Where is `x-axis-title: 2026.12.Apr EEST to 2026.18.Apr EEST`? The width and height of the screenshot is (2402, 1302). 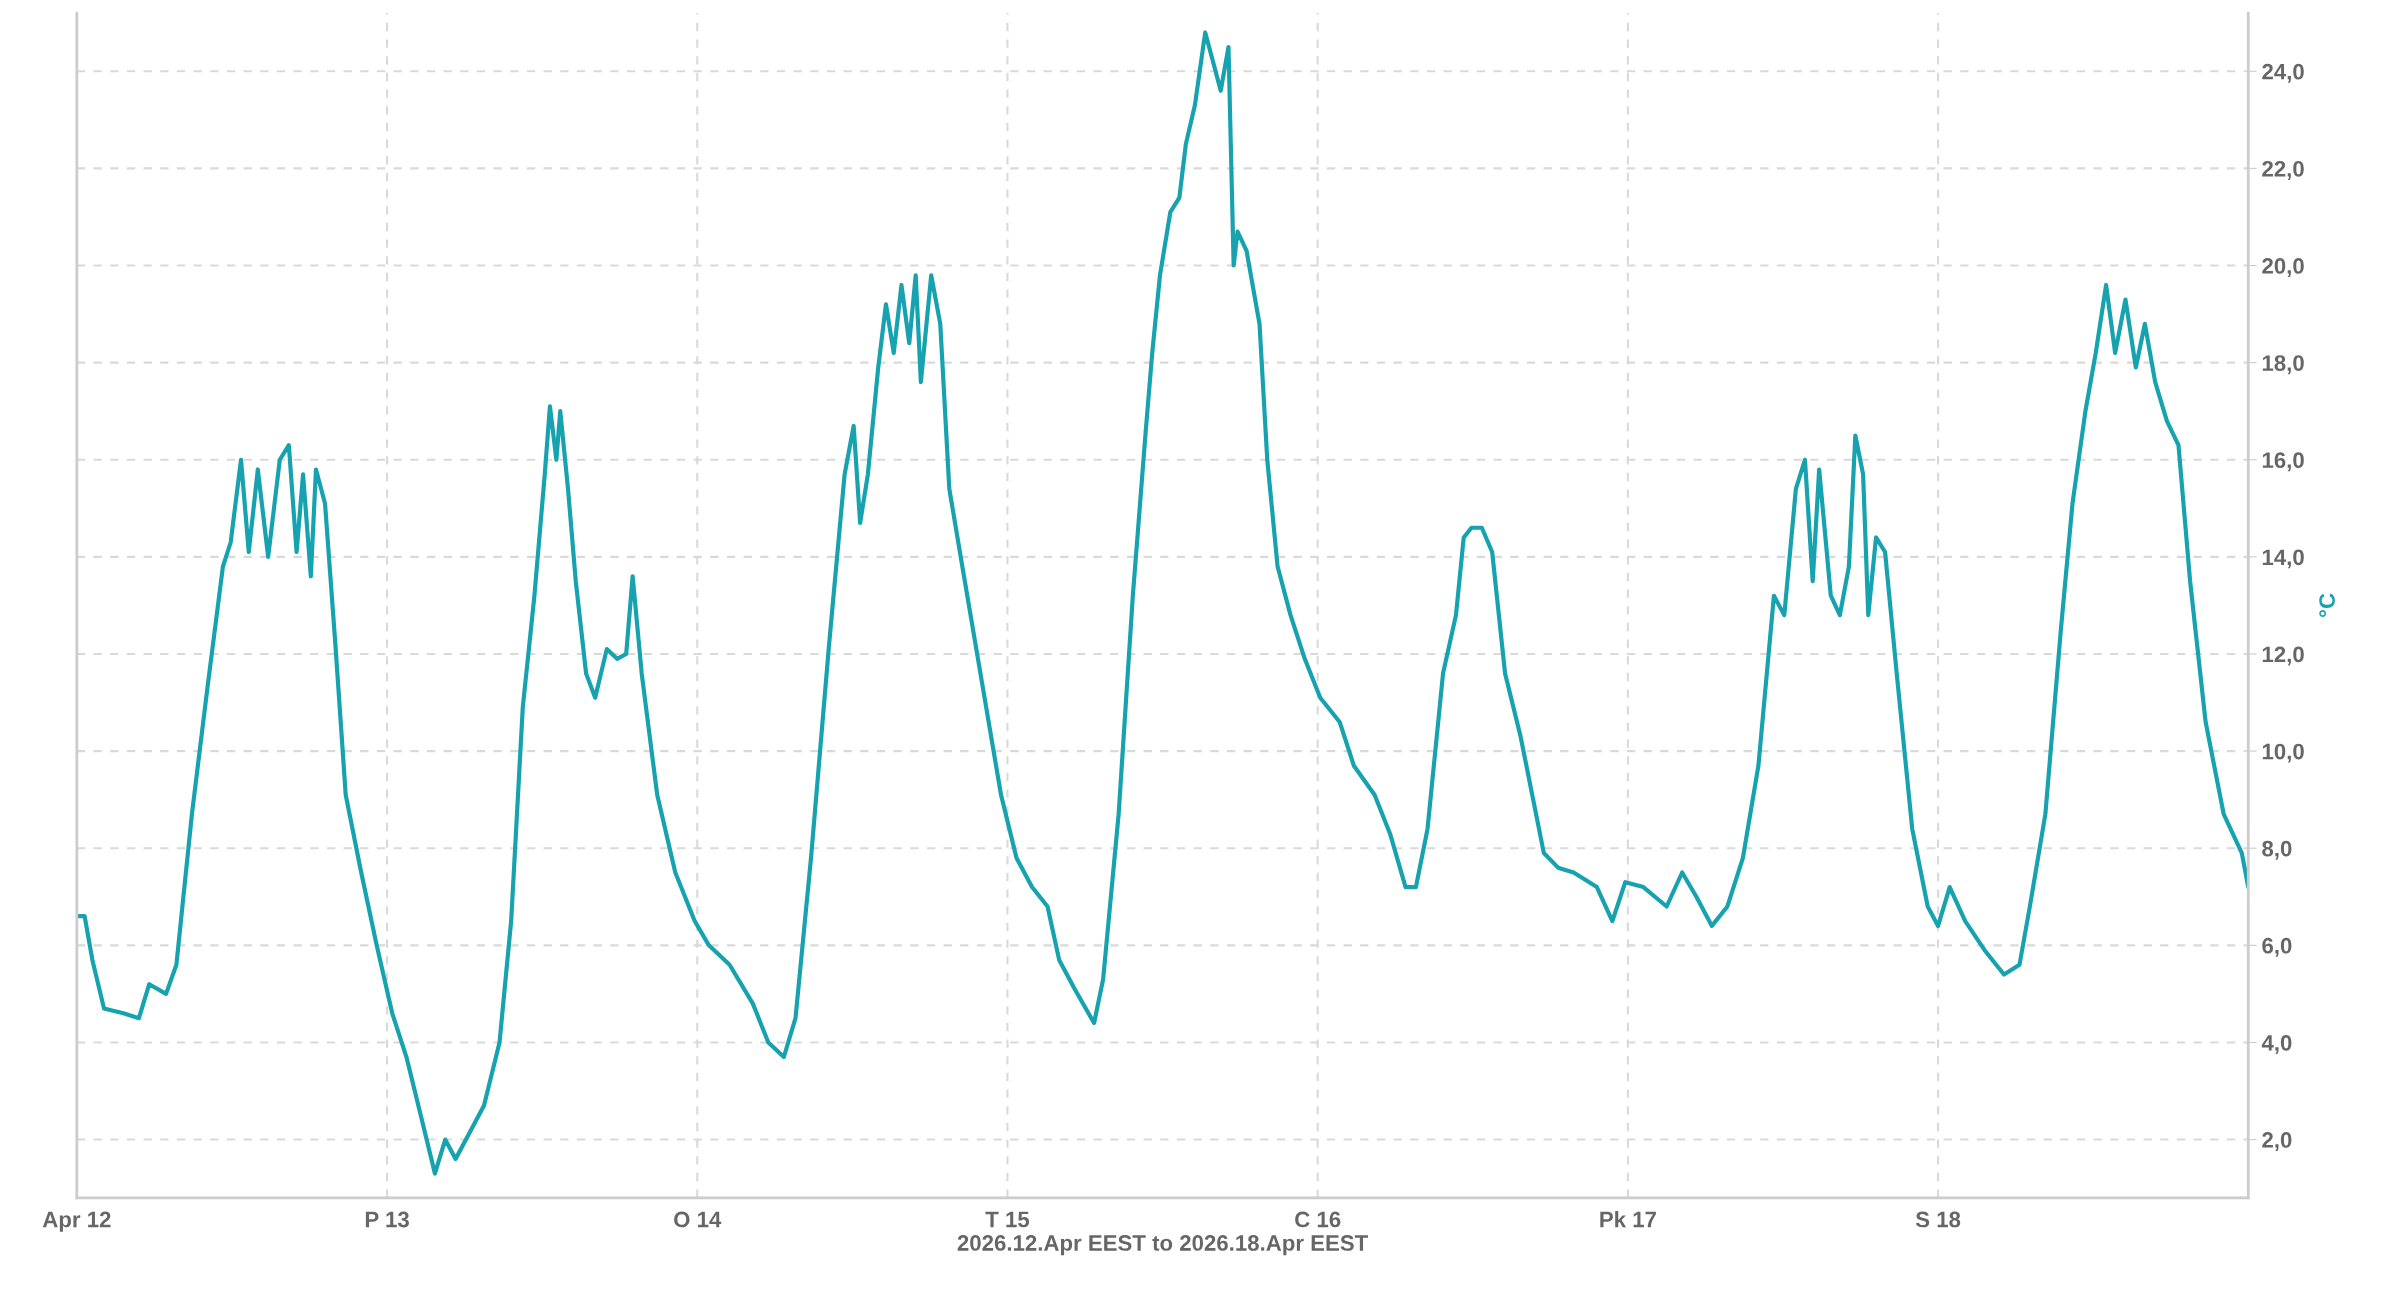 x-axis-title: 2026.12.Apr EEST to 2026.18.Apr EEST is located at coordinates (1162, 1245).